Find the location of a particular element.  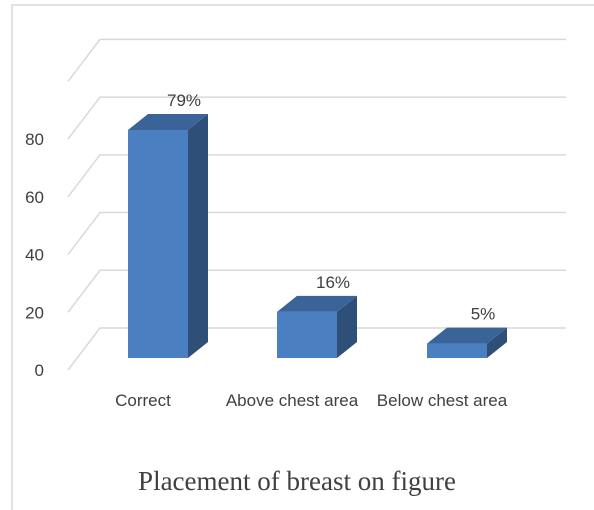

value-label: 5% is located at coordinates (483, 314).